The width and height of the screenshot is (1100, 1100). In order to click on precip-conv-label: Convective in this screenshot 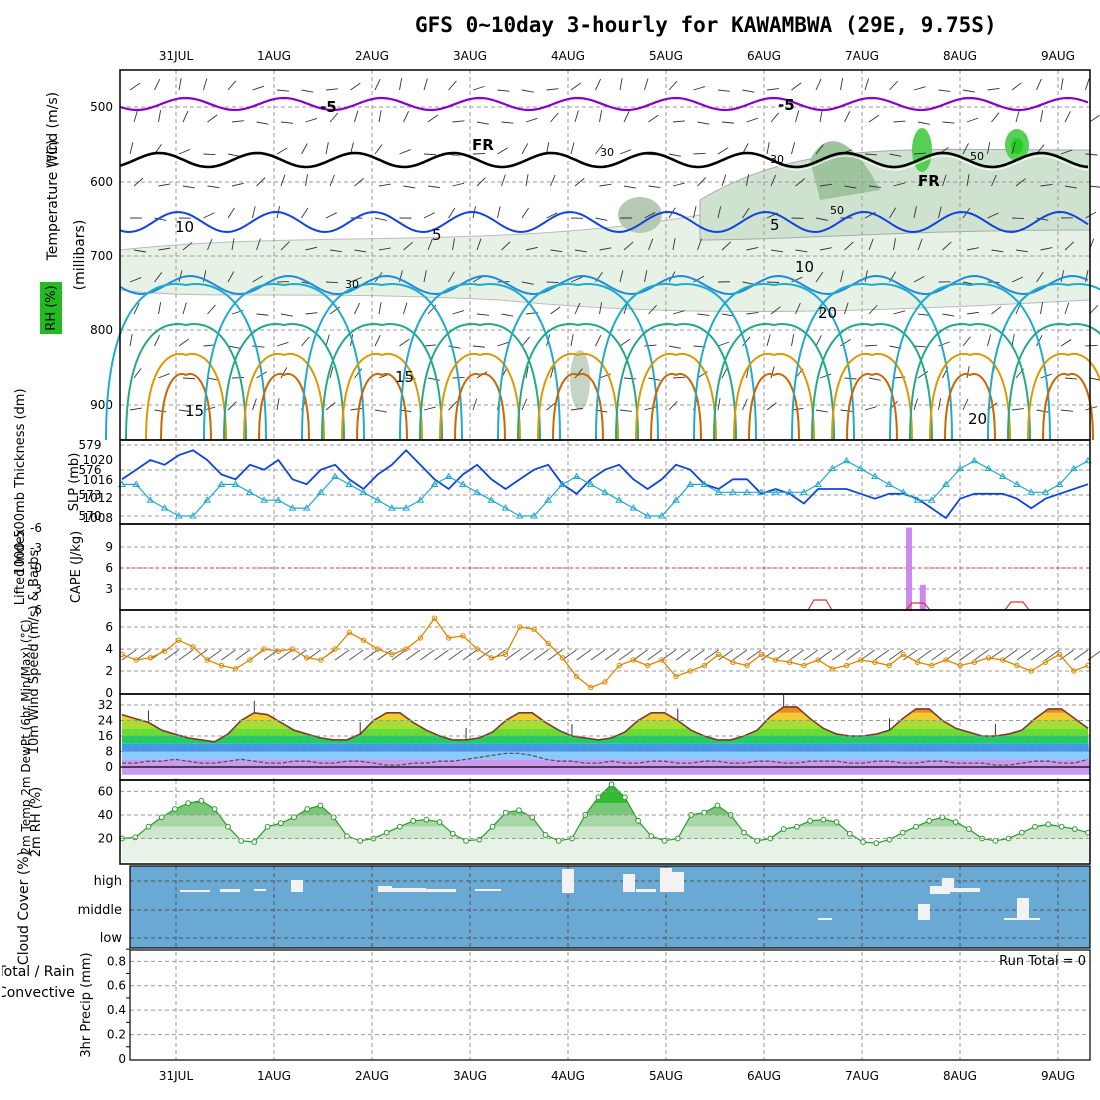, I will do `click(37, 993)`.